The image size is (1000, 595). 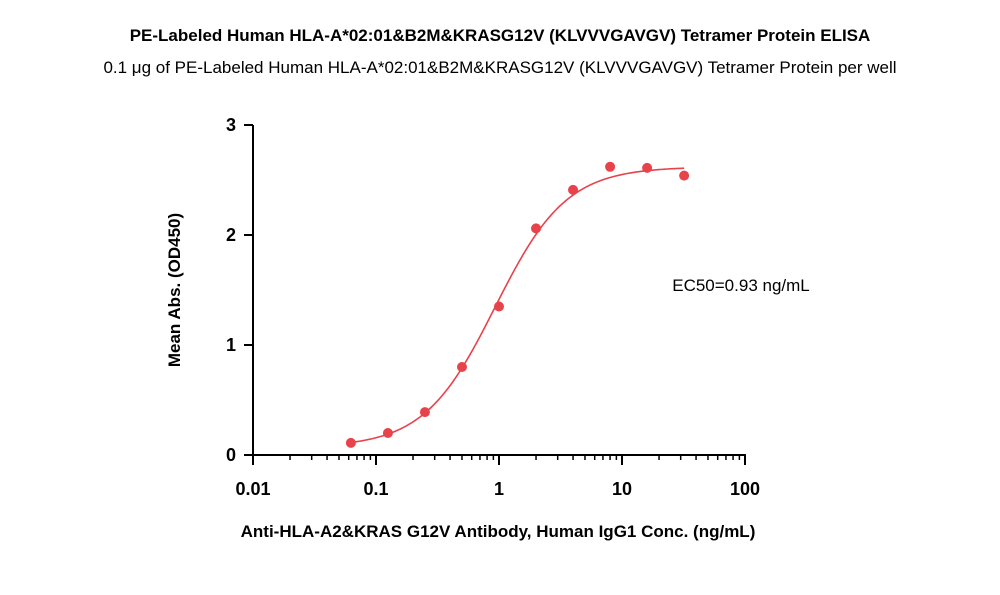 What do you see at coordinates (174, 290) in the screenshot?
I see `y-axis-title: Mean Abs. (OD450)` at bounding box center [174, 290].